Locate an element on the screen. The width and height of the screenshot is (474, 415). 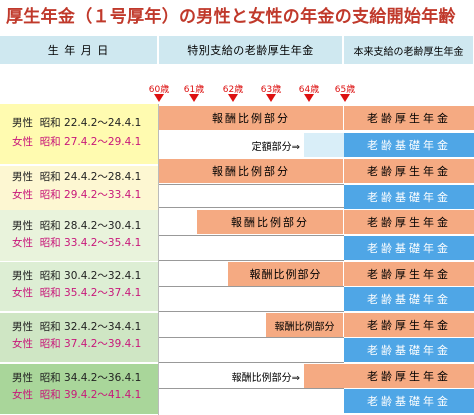
row-3-male: 男性 昭和 28.4.2～30.4.1 is located at coordinates (76, 226).